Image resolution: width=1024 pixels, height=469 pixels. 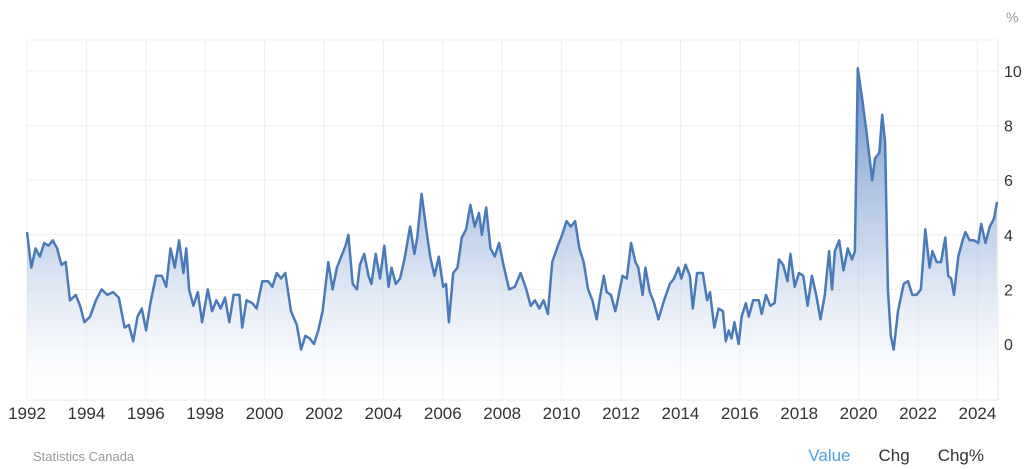 I want to click on view-toggle-group: Value Chg Chg%, so click(x=896, y=456).